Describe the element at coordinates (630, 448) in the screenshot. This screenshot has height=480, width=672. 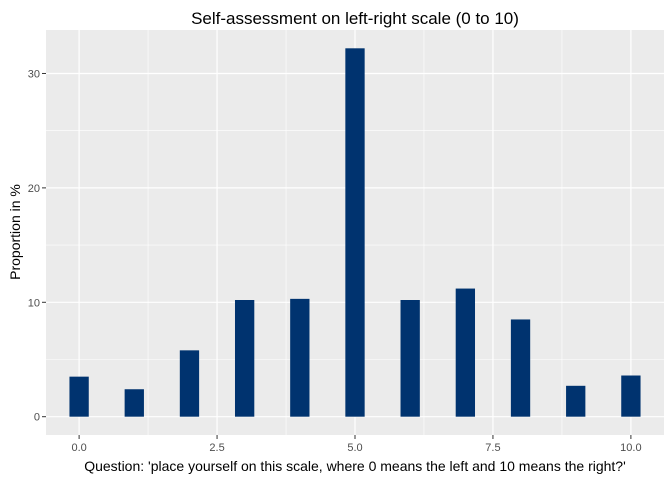
I see `x-tick-label: 10.0` at that location.